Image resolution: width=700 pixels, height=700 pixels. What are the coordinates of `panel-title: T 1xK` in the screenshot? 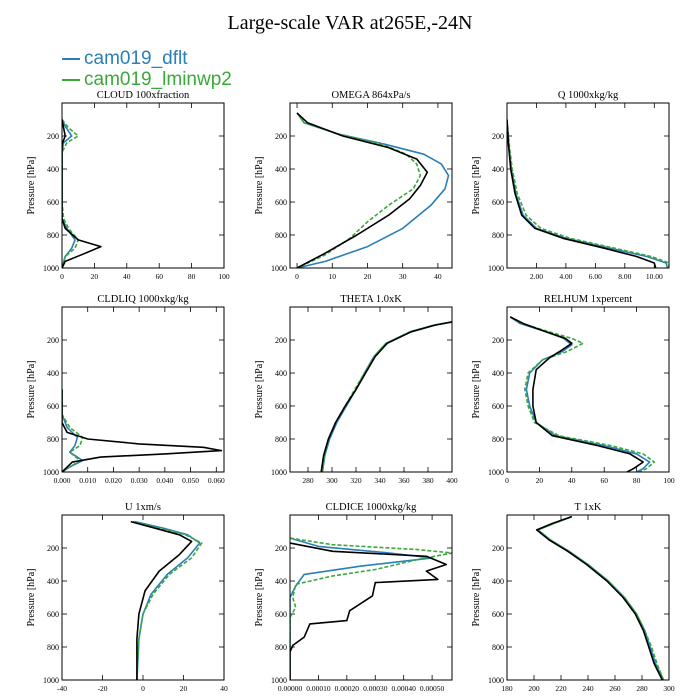 It's located at (588, 507).